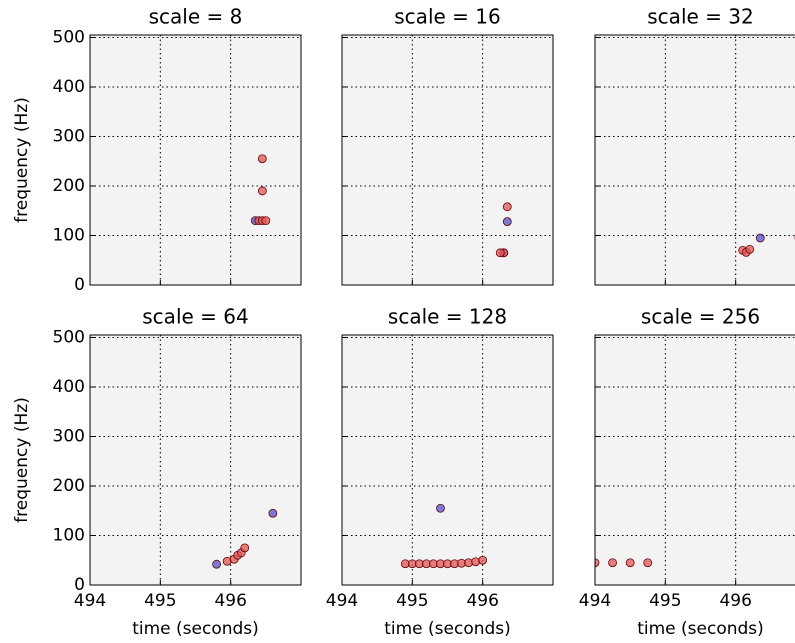 The height and width of the screenshot is (643, 795). I want to click on subplot-title: scale = 128, so click(447, 317).